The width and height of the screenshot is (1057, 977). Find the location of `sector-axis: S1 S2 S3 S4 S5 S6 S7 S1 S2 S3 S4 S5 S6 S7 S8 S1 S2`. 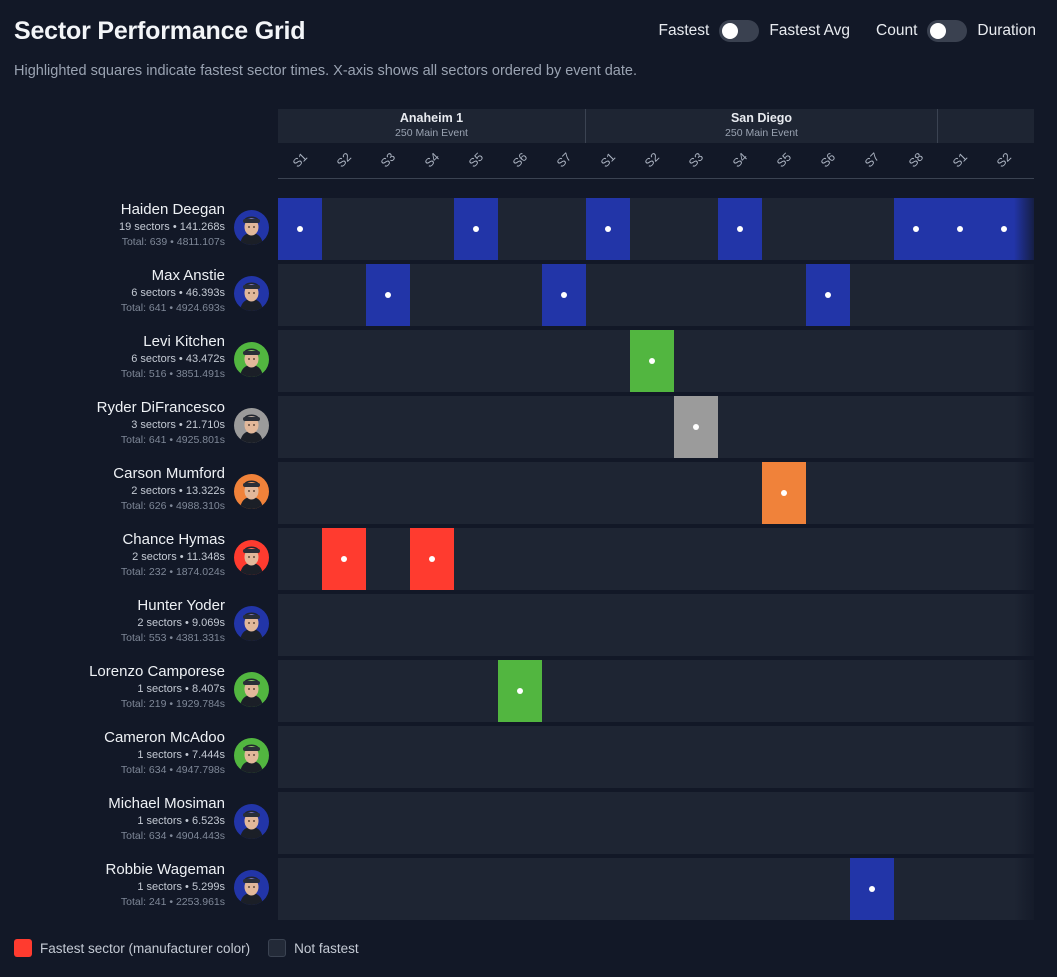

sector-axis: S1 S2 S3 S4 S5 S6 S7 S1 S2 S3 S4 S5 S6 S7 S8 S1 S2 is located at coordinates (656, 161).